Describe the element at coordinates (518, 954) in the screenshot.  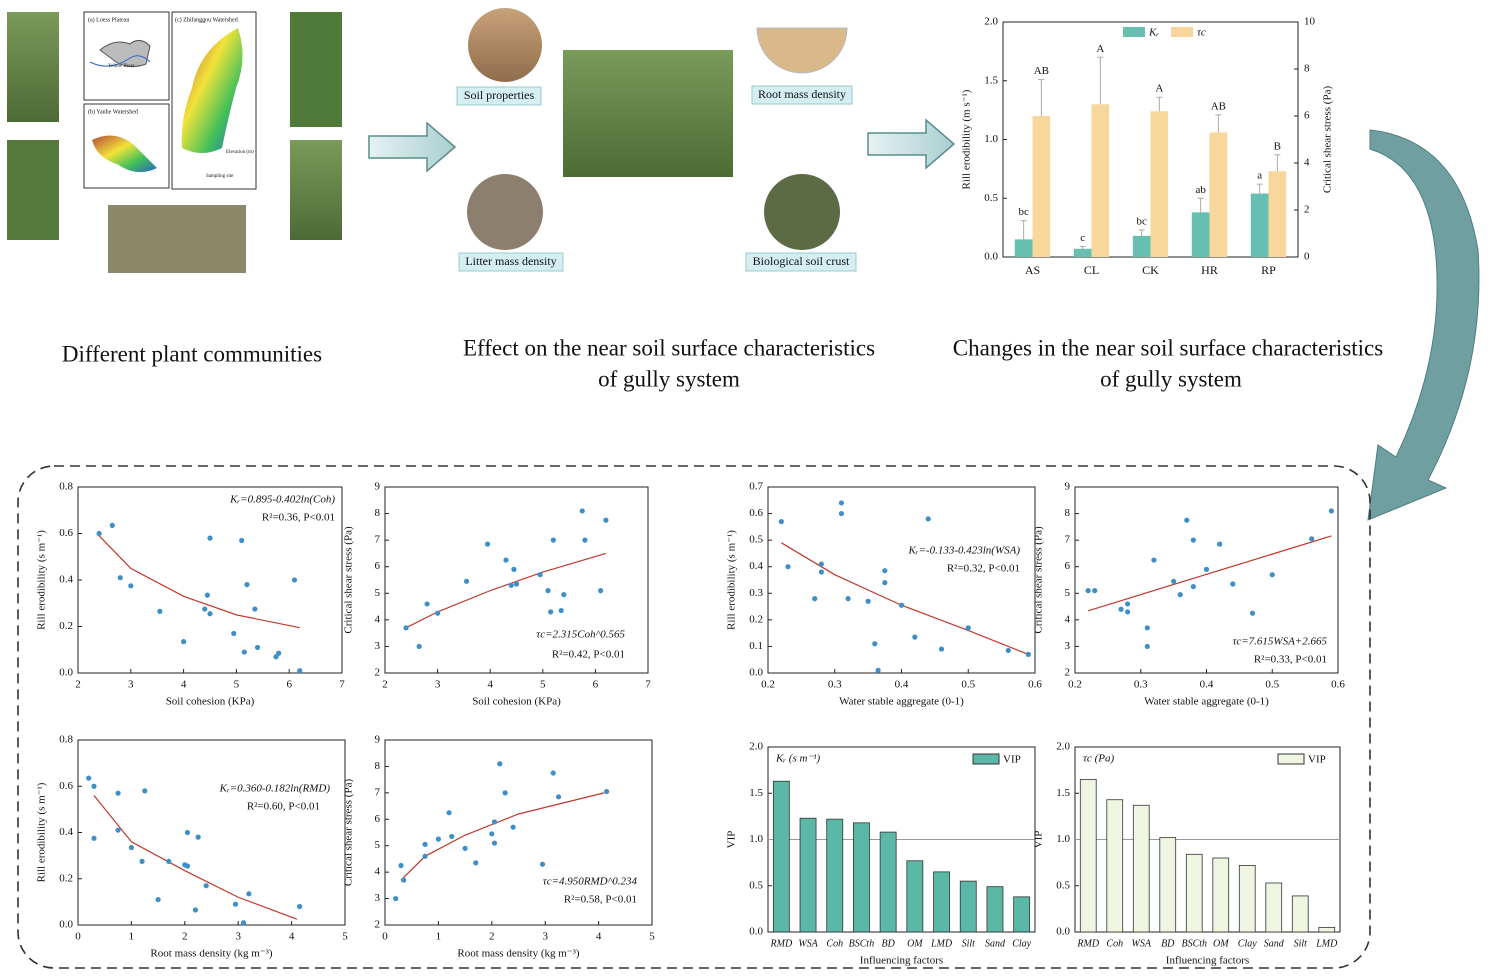
I see `x-axis-label: Root mass density (kg m⁻³)` at that location.